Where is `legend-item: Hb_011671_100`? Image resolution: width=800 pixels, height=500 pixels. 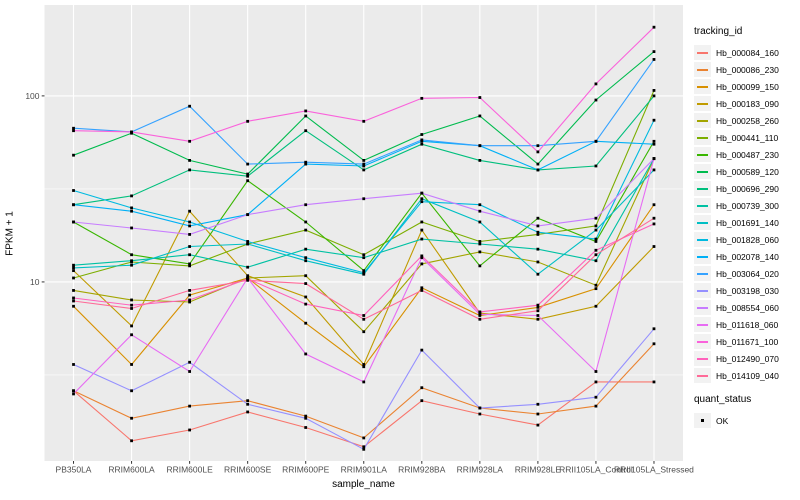
legend-item: Hb_011671_100 is located at coordinates (746, 341).